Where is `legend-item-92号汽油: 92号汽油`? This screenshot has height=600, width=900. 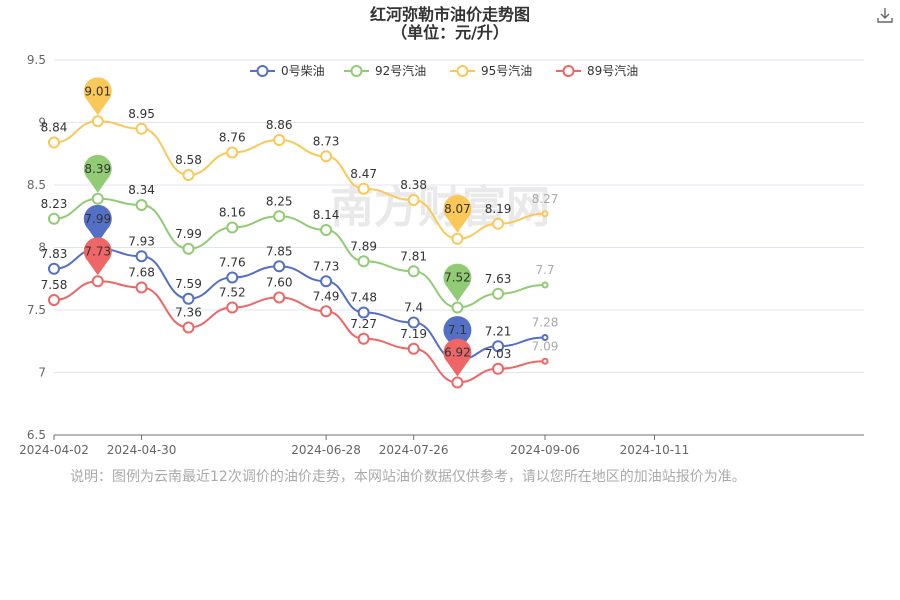
legend-item-92号汽油: 92号汽油 is located at coordinates (385, 70).